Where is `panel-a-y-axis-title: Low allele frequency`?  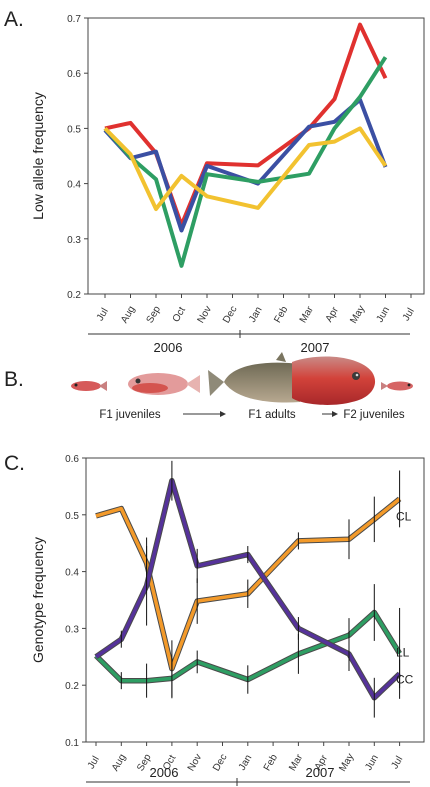 panel-a-y-axis-title: Low allele frequency is located at coordinates (38, 156).